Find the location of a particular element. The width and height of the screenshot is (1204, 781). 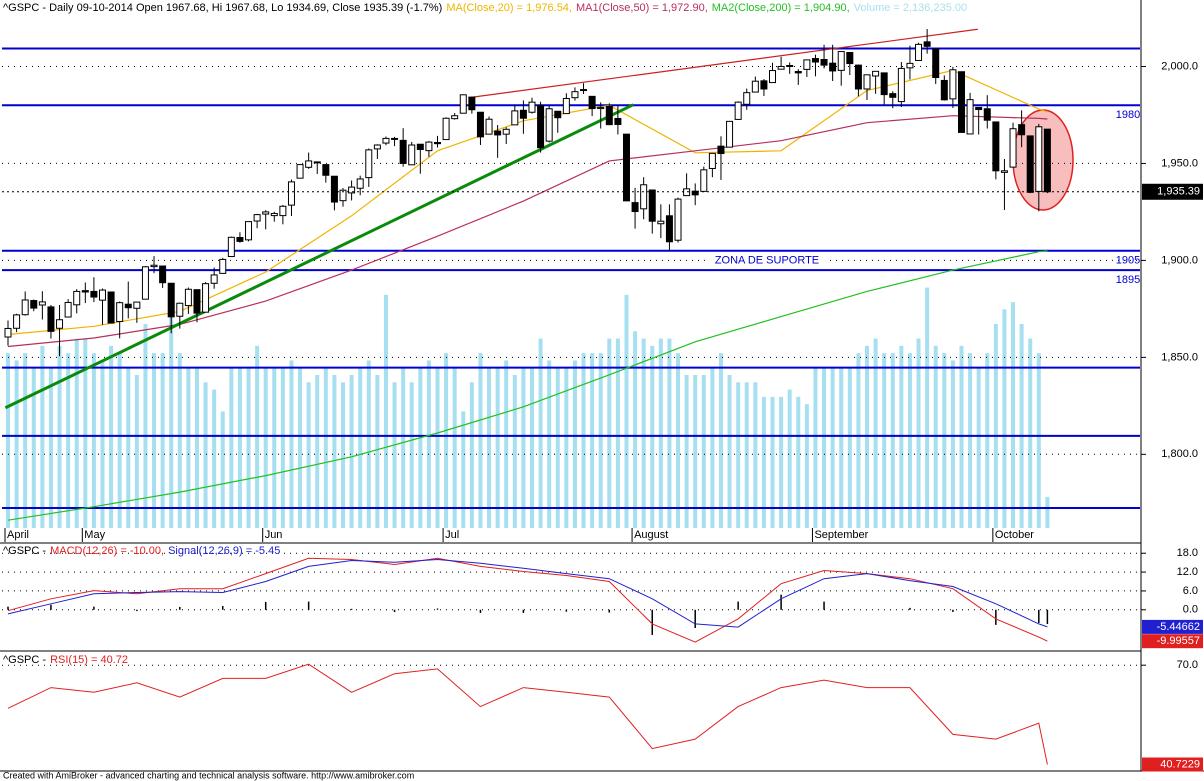

y-tick-label: 1,950.0 is located at coordinates (1179, 163).